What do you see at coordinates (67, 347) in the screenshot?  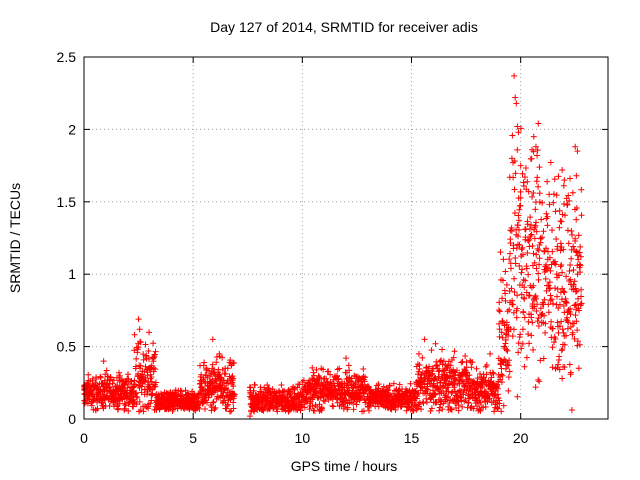 I see `y-tick-label: 0.5` at bounding box center [67, 347].